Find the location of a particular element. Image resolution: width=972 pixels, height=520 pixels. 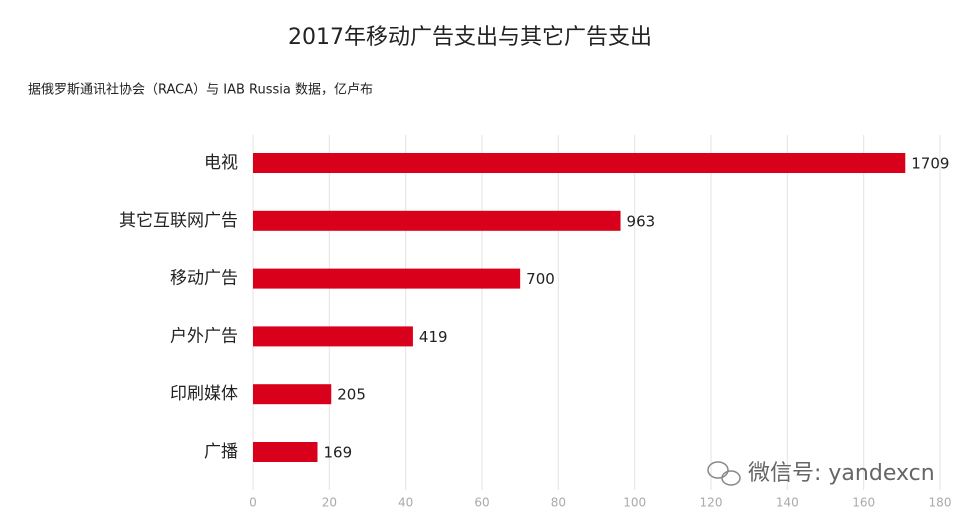

y-tick-label: 电视 is located at coordinates (221, 163).